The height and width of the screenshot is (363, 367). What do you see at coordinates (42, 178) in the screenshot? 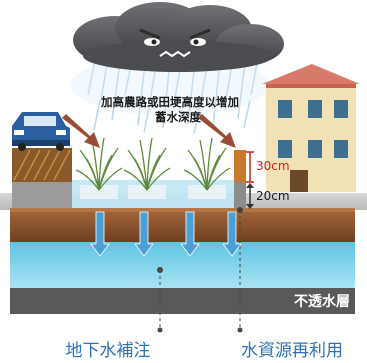
I see `farm-road` at bounding box center [42, 178].